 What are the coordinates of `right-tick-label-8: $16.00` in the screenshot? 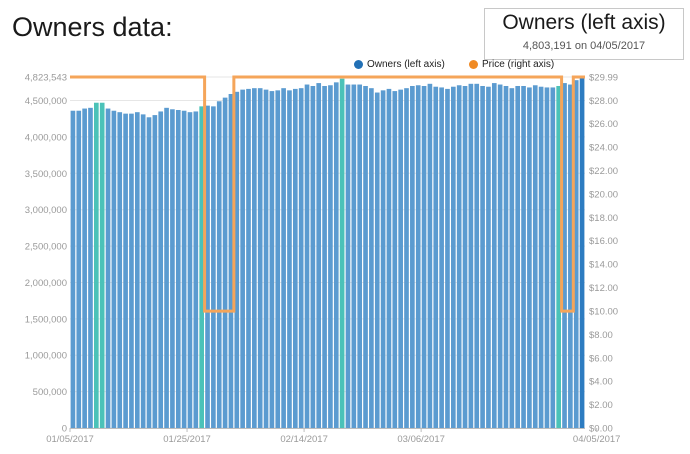 It's located at (603, 241).